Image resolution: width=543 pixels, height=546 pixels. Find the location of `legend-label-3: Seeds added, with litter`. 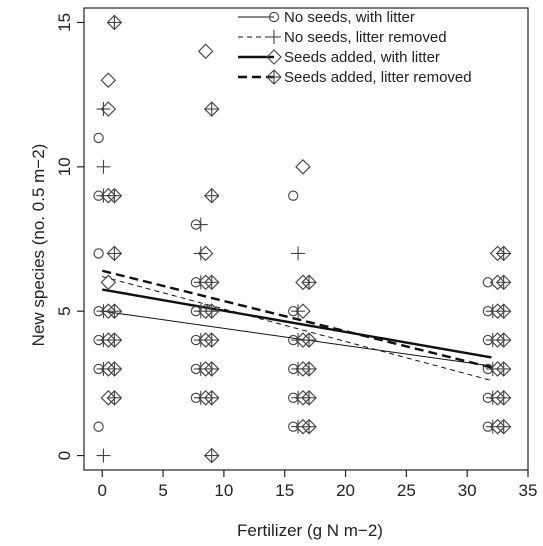

legend-label-3: Seeds added, with litter is located at coordinates (362, 57).